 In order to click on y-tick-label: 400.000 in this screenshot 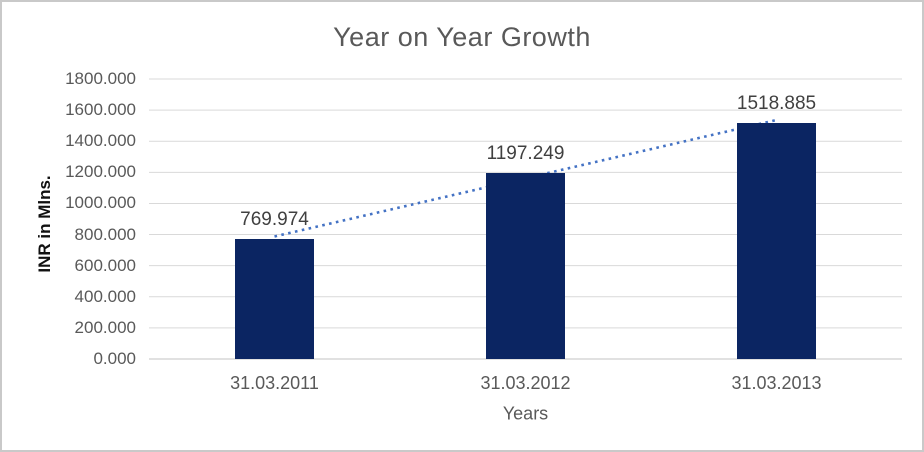, I will do `click(105, 296)`.